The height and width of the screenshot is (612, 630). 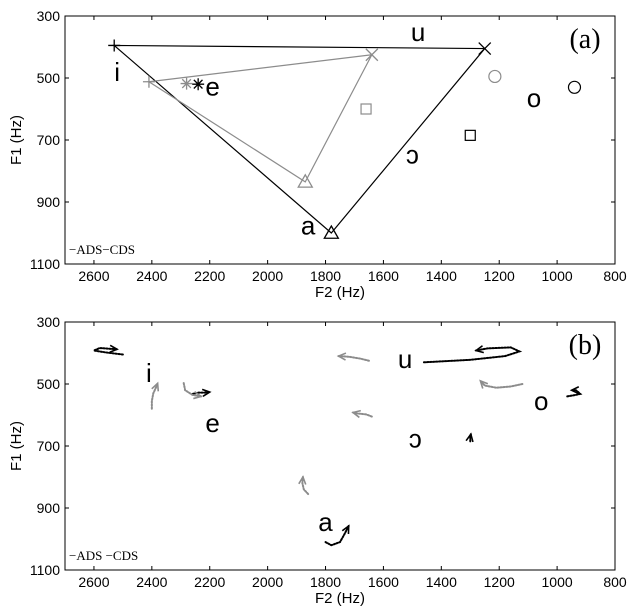 I want to click on trajectory-cds-u, so click(x=353, y=358).